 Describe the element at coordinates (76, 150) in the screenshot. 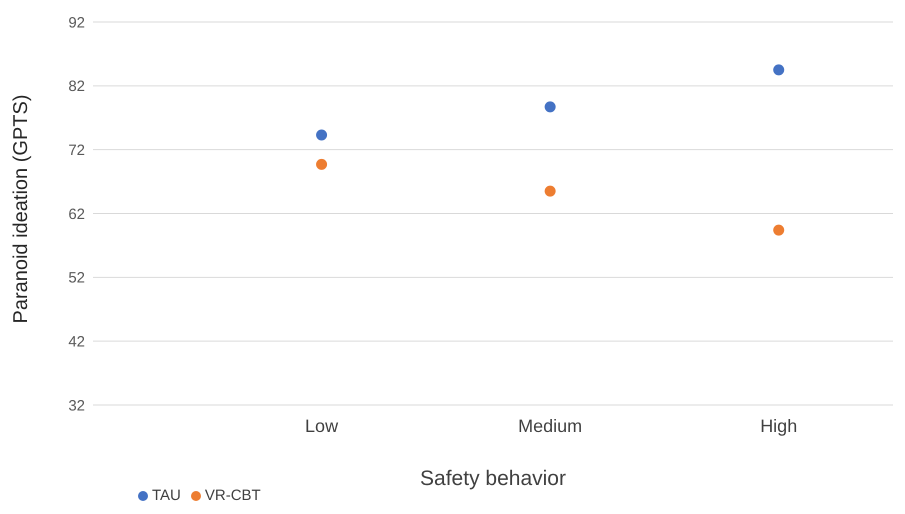

I see `y-tick-label: 72` at that location.